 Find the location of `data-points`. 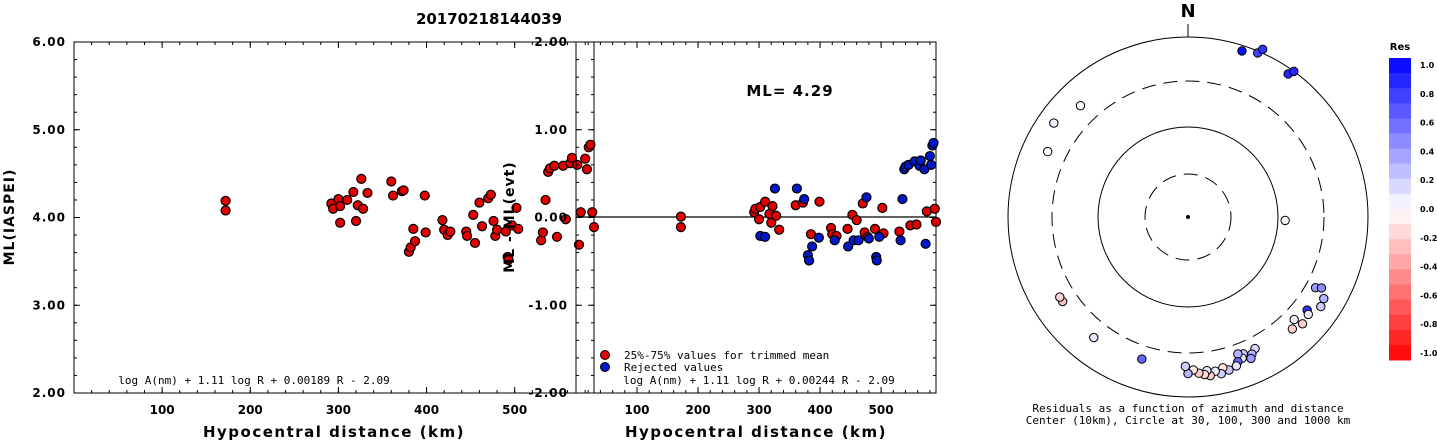

data-points is located at coordinates (410, 202).